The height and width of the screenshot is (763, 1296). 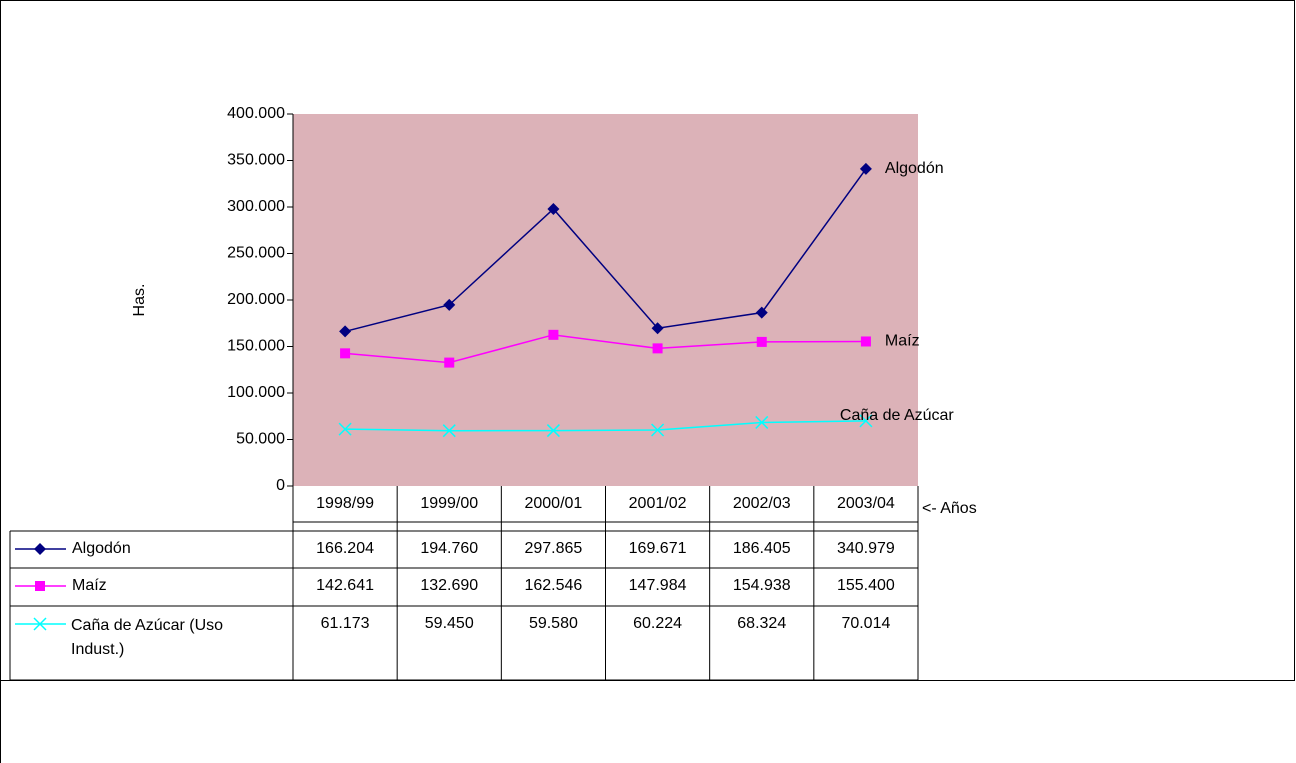 I want to click on series-end-label: Algodón, so click(x=914, y=168).